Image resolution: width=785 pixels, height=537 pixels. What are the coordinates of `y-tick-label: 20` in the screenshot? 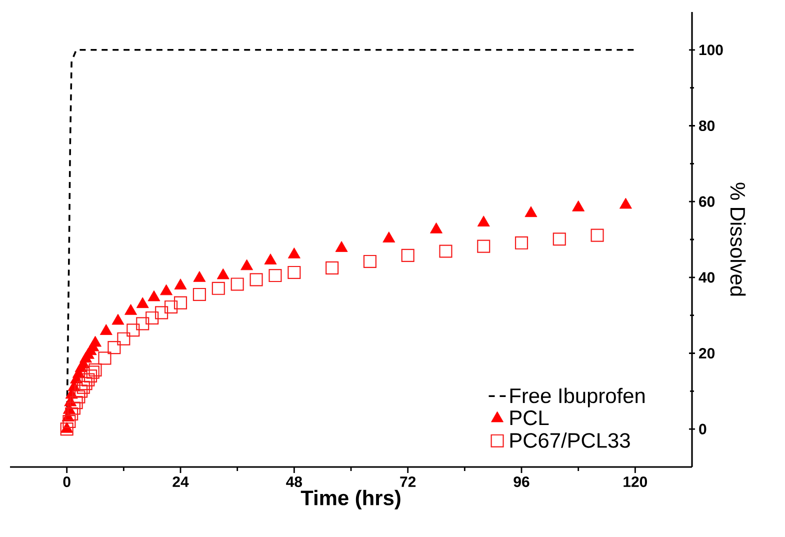 It's located at (707, 353).